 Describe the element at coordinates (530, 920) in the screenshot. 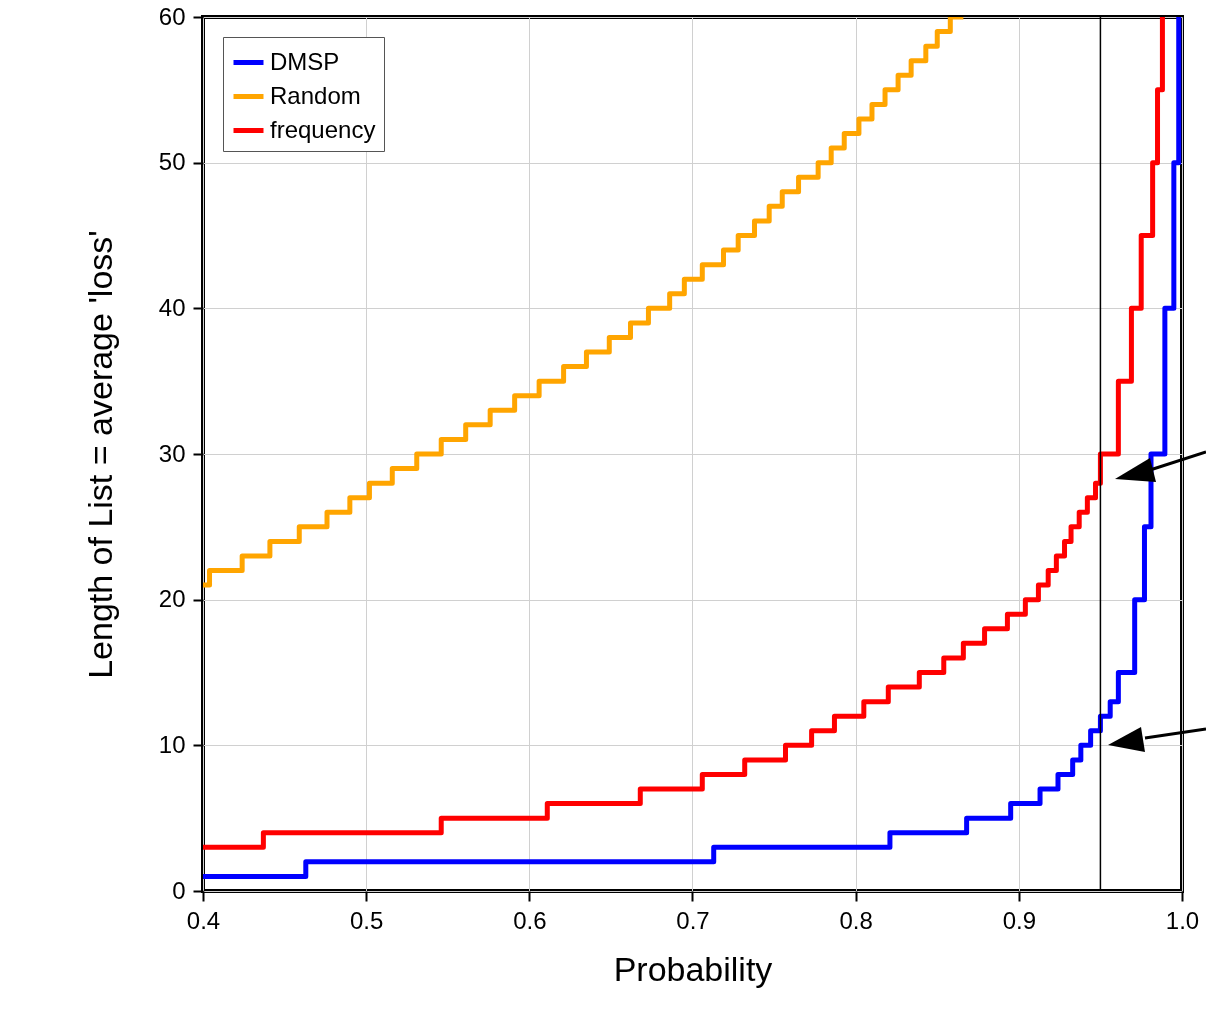

I see `x-tick-label: 0.6` at that location.